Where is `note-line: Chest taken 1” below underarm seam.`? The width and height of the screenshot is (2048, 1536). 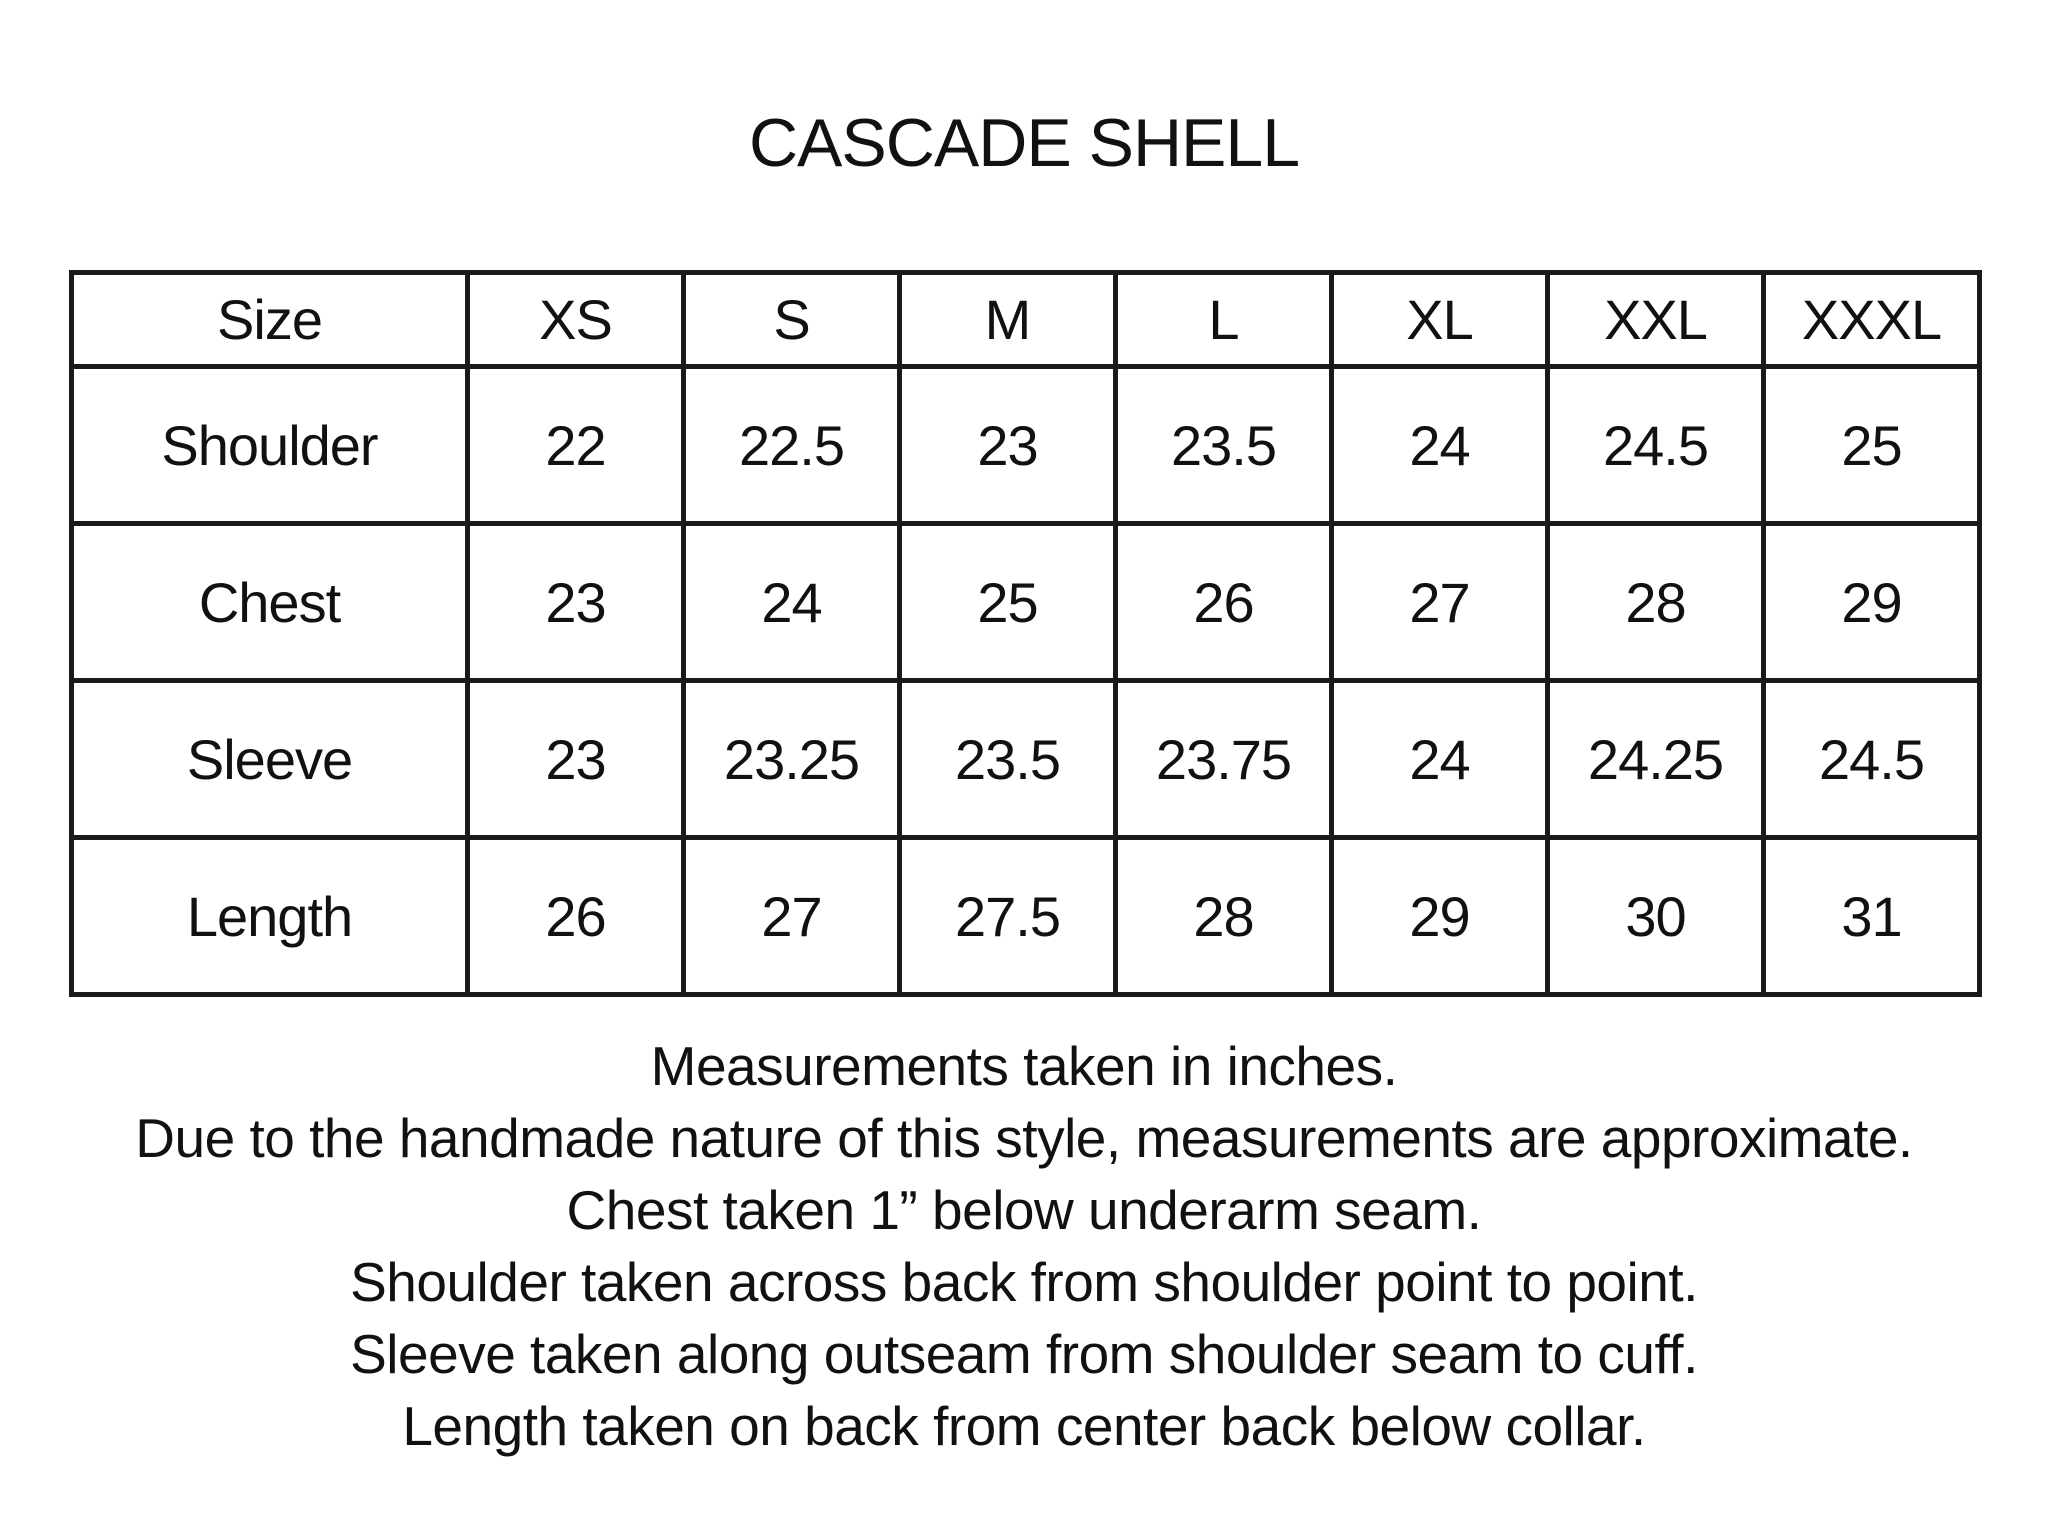 note-line: Chest taken 1” below underarm seam. is located at coordinates (1024, 1210).